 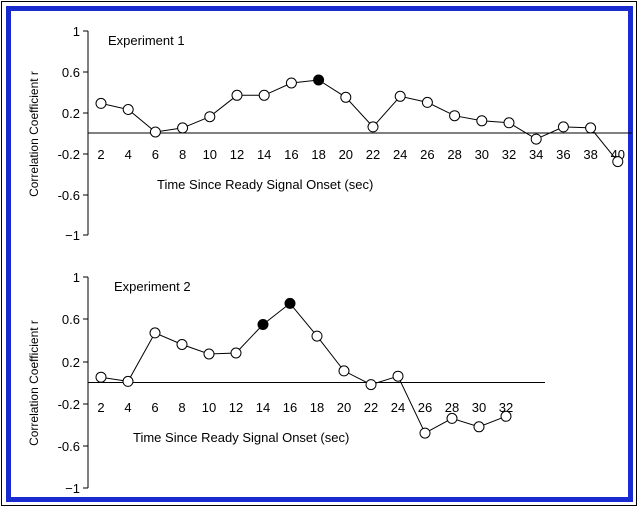 I want to click on x-tick-label: 36, so click(x=563, y=154).